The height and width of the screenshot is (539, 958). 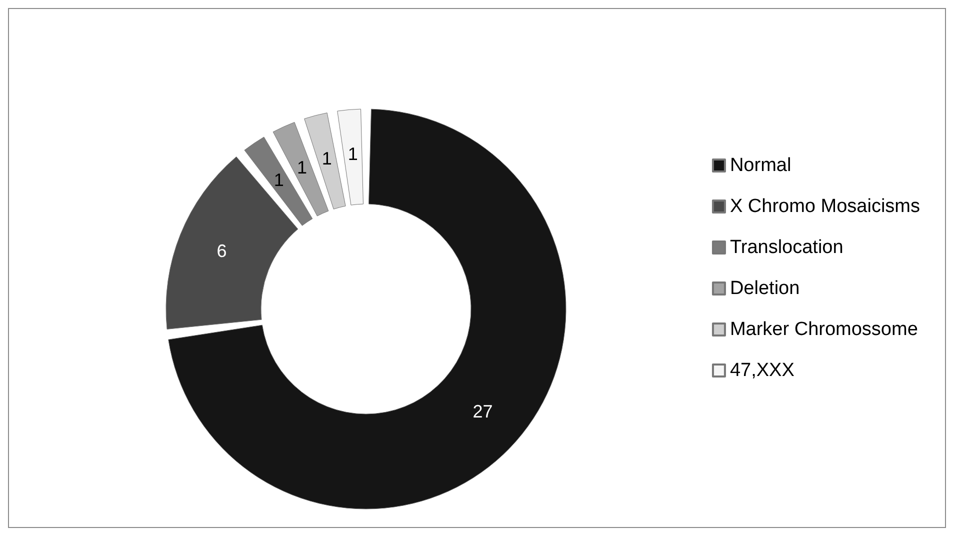 I want to click on legend-label: Translocation, so click(x=787, y=247).